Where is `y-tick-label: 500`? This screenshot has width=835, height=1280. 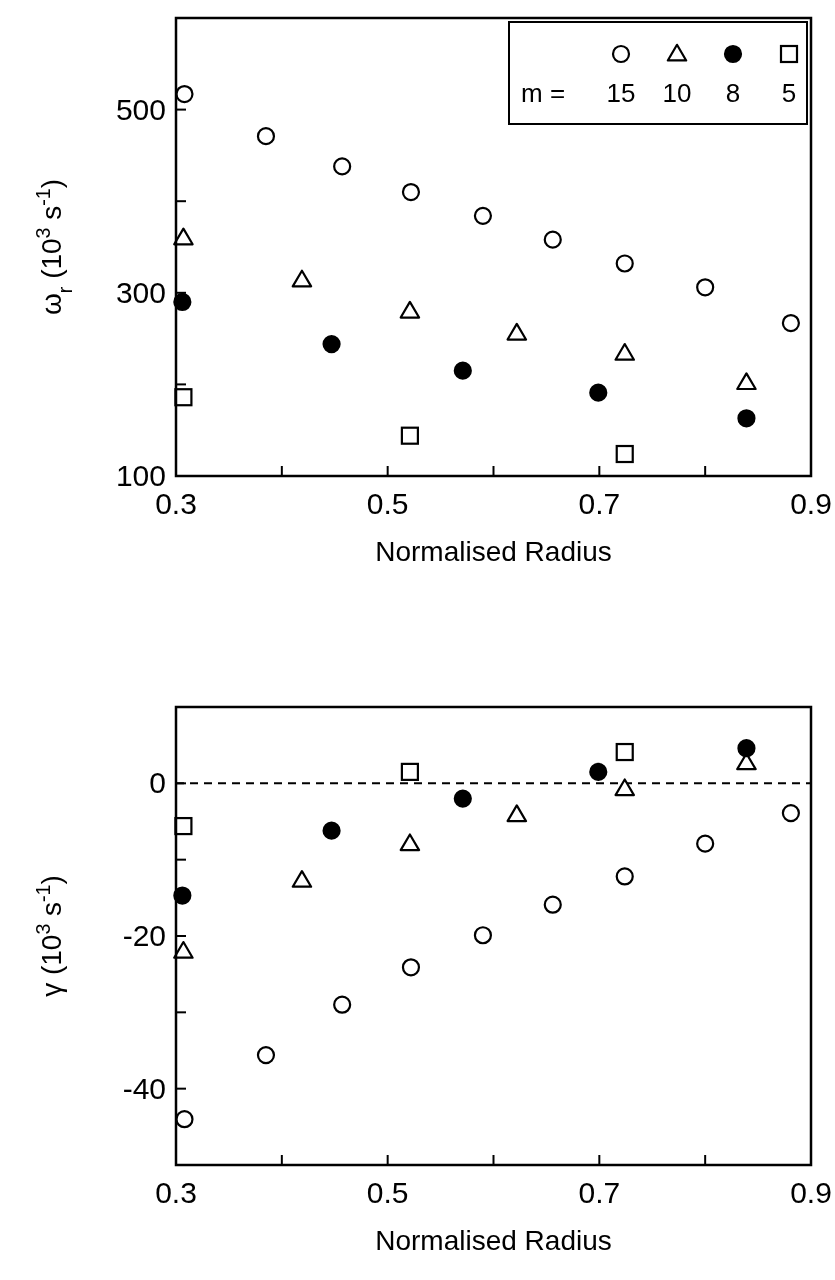 y-tick-label: 500 is located at coordinates (140, 109).